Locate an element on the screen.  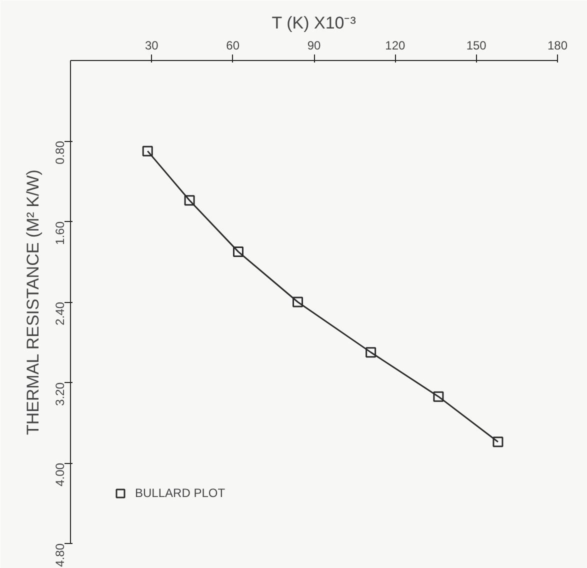
x-tick-label: 90 is located at coordinates (314, 45).